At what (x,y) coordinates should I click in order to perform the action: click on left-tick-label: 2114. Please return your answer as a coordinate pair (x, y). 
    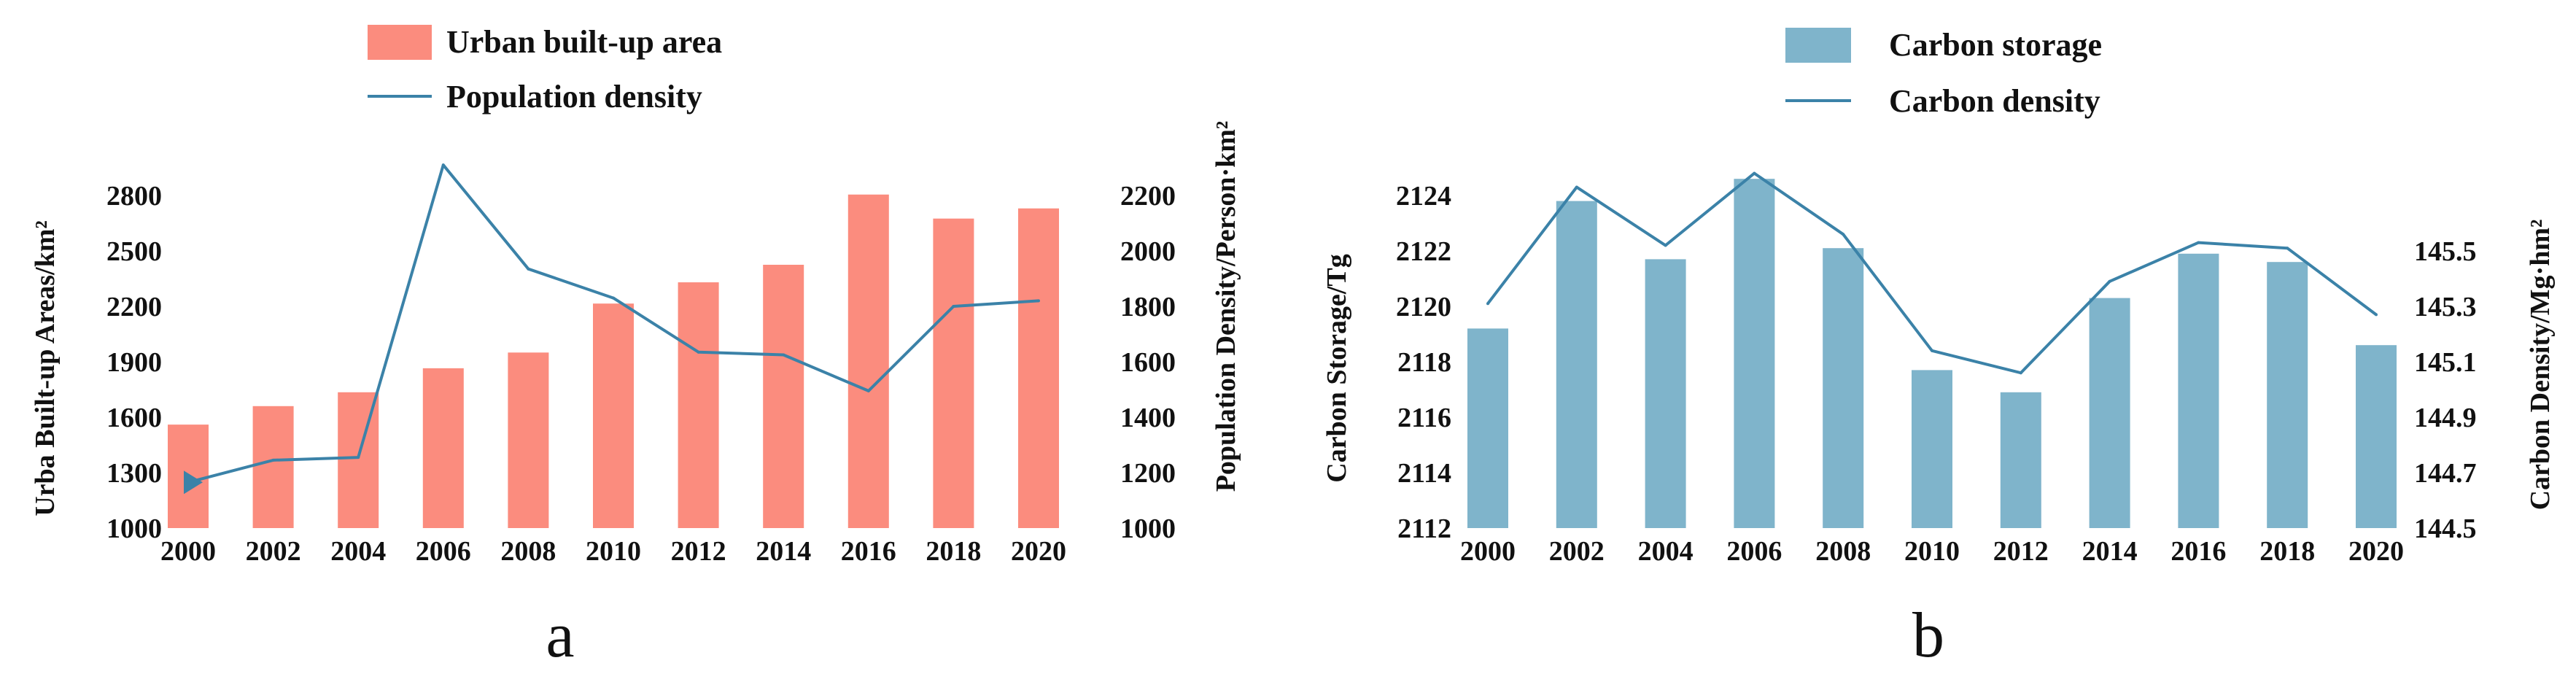
    Looking at the image, I should click on (1424, 474).